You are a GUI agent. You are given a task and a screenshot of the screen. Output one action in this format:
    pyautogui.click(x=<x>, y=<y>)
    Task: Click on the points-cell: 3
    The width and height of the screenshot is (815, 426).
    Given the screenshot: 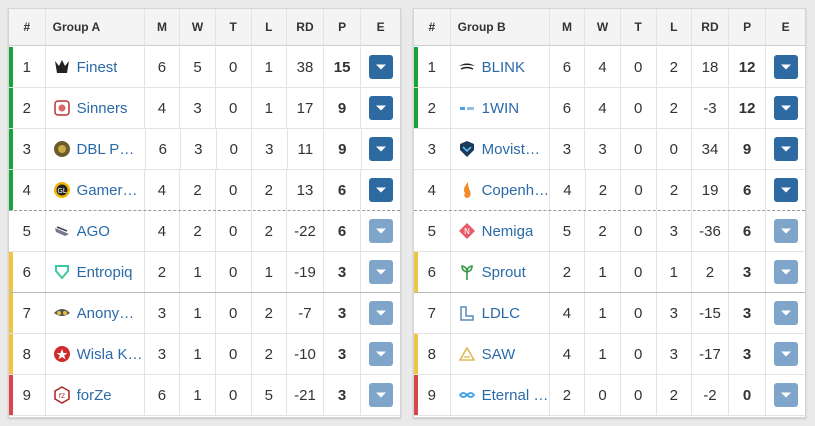 What is the action you would take?
    pyautogui.click(x=748, y=272)
    